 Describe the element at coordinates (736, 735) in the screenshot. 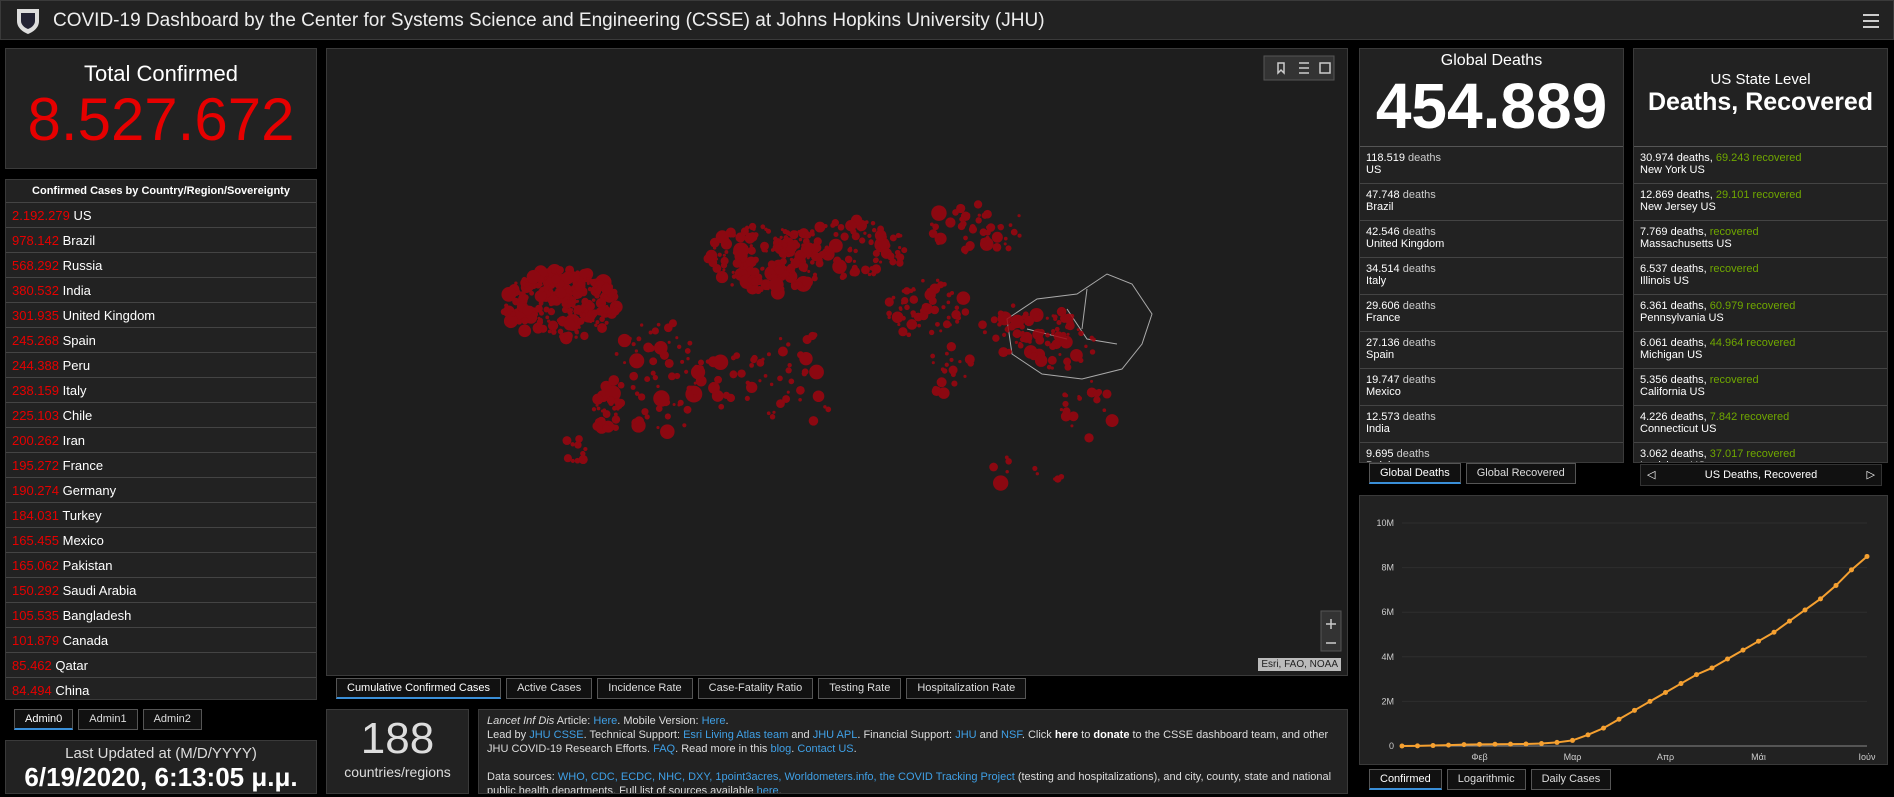

I see `info-link: Esri Living Atlas team` at that location.